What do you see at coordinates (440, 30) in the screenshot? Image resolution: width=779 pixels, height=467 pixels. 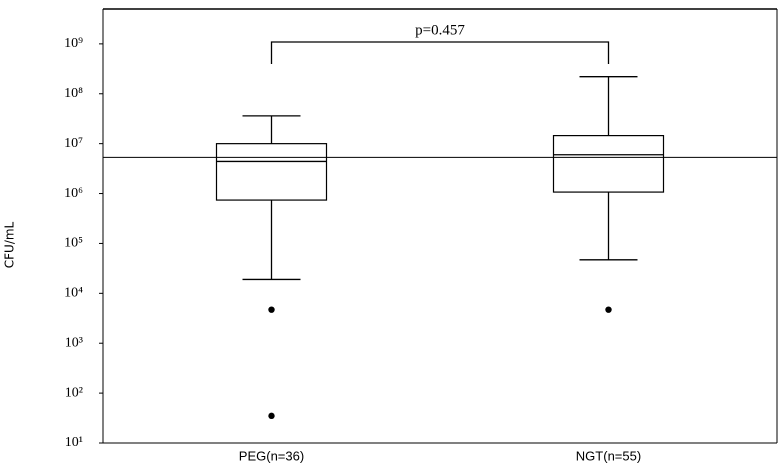 I see `annotation: p=0.457` at bounding box center [440, 30].